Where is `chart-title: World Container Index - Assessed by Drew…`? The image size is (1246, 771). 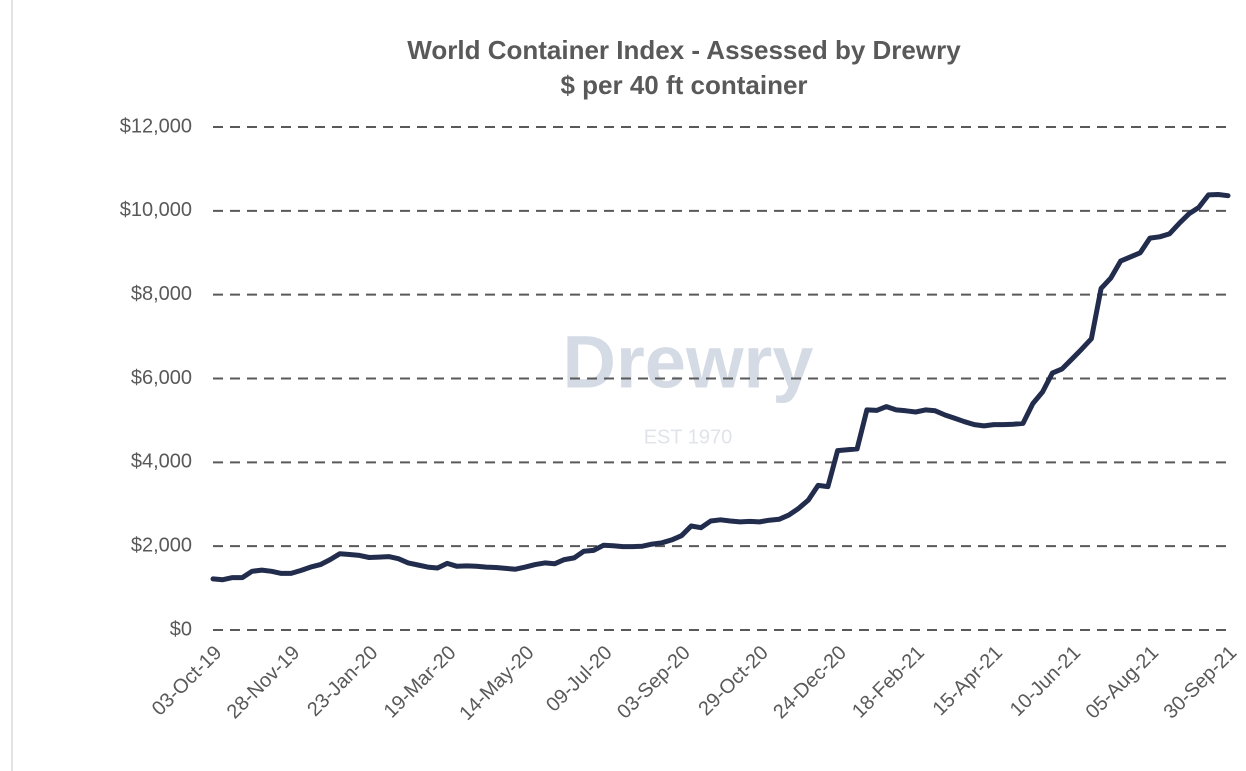
chart-title: World Container Index - Assessed by Drew… is located at coordinates (684, 50).